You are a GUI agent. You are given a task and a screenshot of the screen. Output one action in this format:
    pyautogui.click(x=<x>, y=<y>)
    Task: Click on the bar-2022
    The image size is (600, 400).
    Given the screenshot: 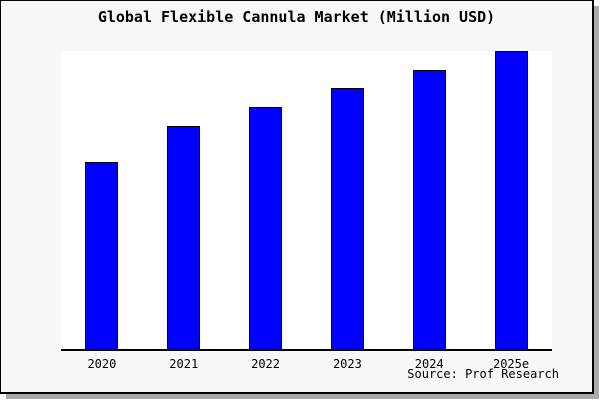 What is the action you would take?
    pyautogui.click(x=266, y=227)
    